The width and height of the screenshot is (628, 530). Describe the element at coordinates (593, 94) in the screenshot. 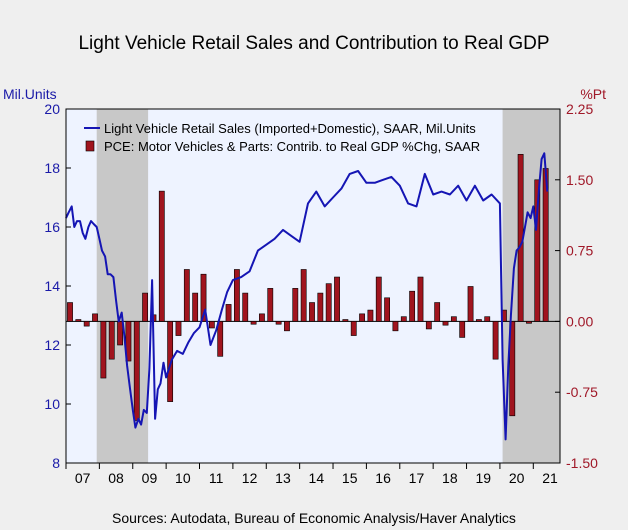

I see `right-axis-unit: %Pt` at that location.